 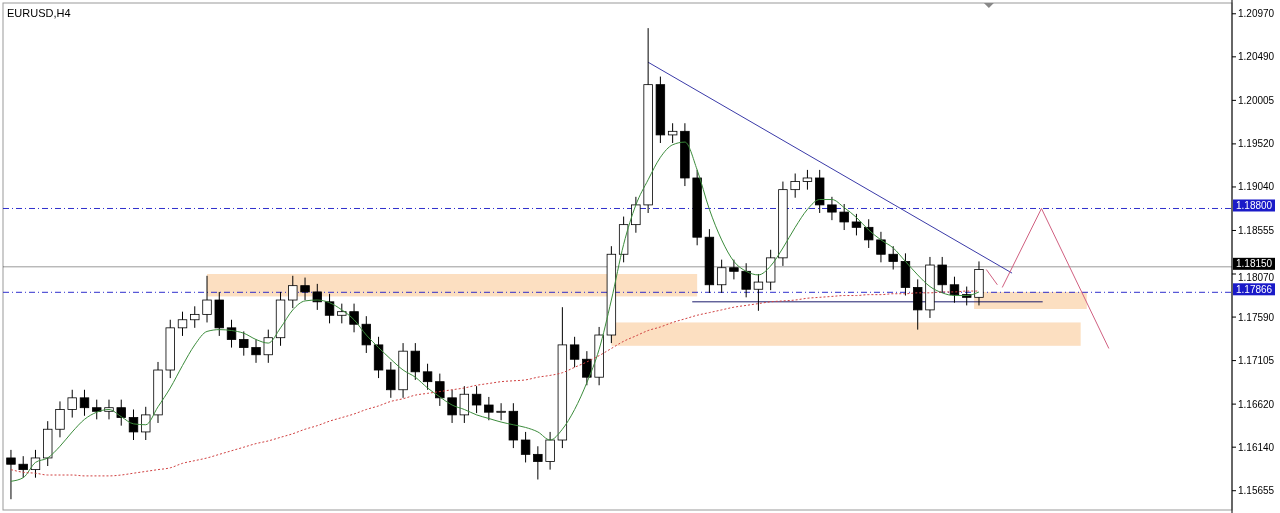 I want to click on y-tick-label: 1.16620, so click(x=1256, y=404).